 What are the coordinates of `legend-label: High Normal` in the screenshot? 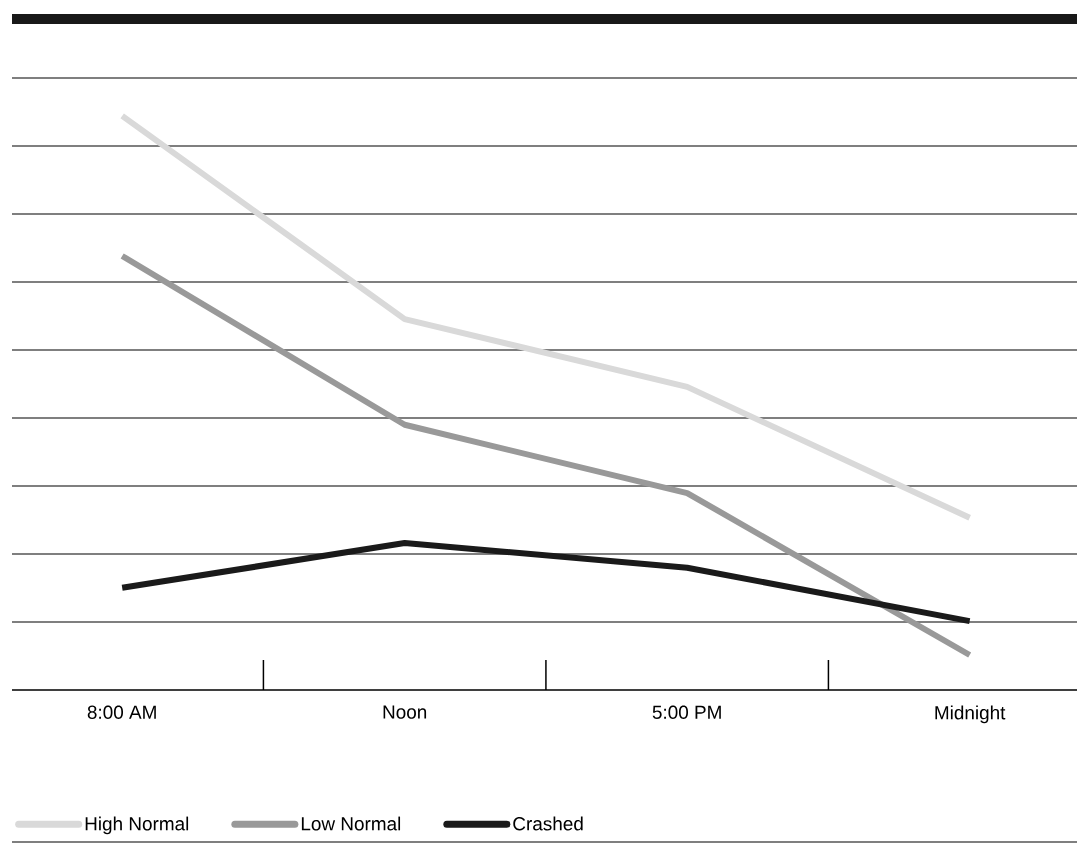 It's located at (137, 825).